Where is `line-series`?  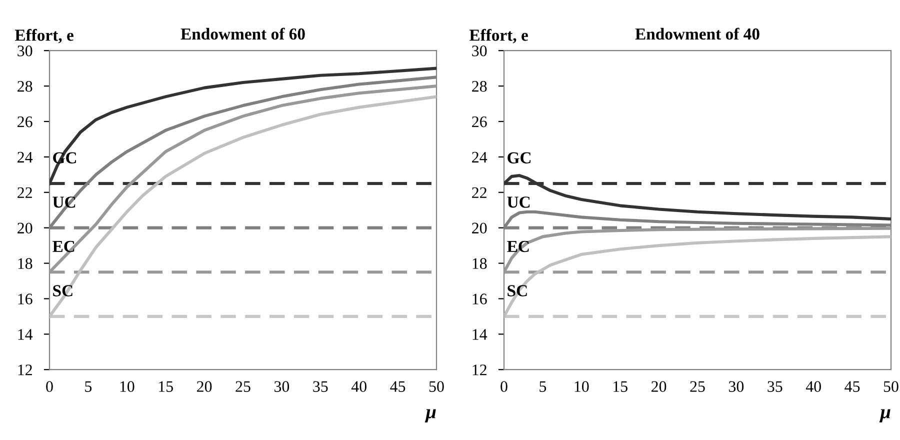
line-series is located at coordinates (697, 276).